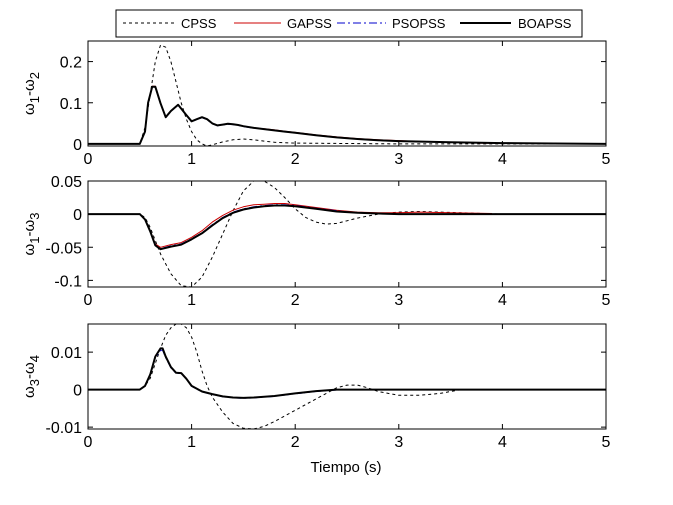 The image size is (673, 505). Describe the element at coordinates (545, 23) in the screenshot. I see `legend-label-boapss: BOAPSS` at that location.